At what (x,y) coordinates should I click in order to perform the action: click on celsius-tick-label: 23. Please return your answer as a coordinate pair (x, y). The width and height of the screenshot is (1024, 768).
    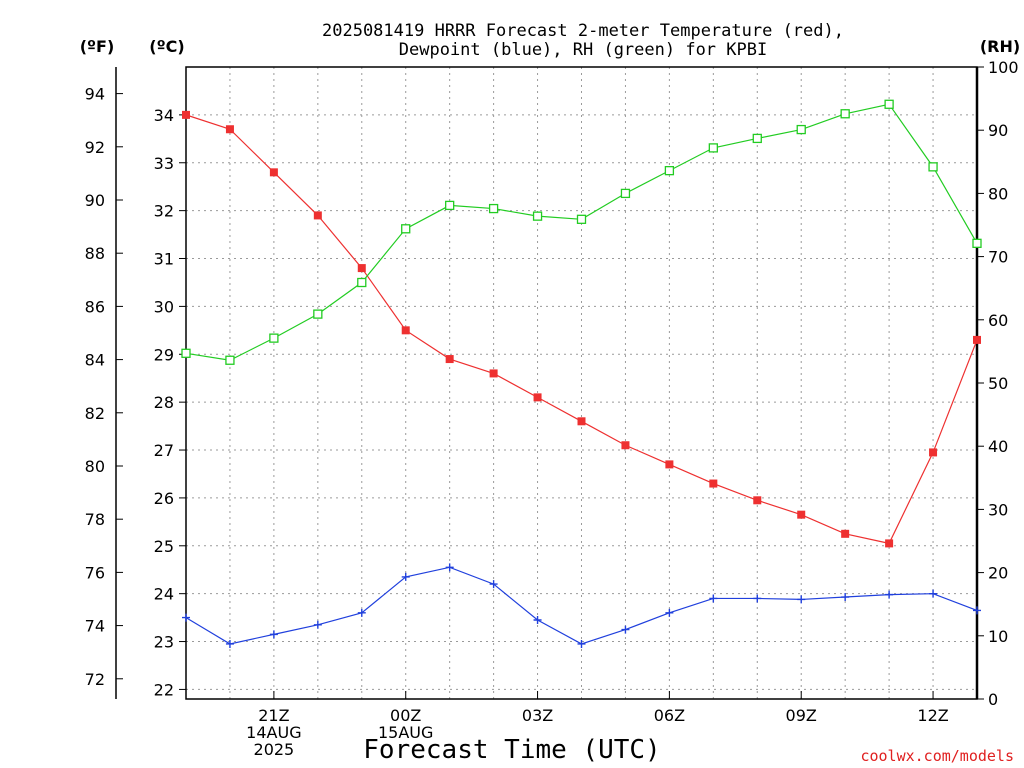
    Looking at the image, I should click on (164, 642).